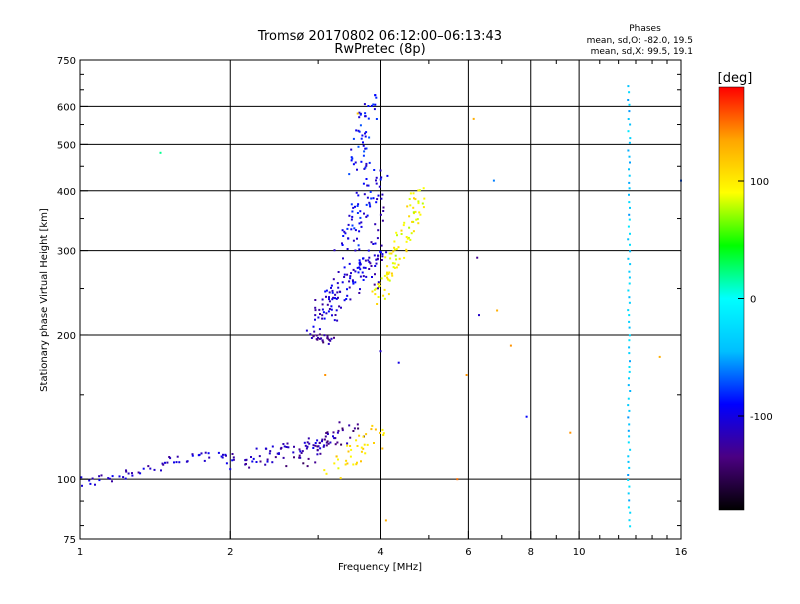  What do you see at coordinates (579, 552) in the screenshot?
I see `x-tick-label: 10` at bounding box center [579, 552].